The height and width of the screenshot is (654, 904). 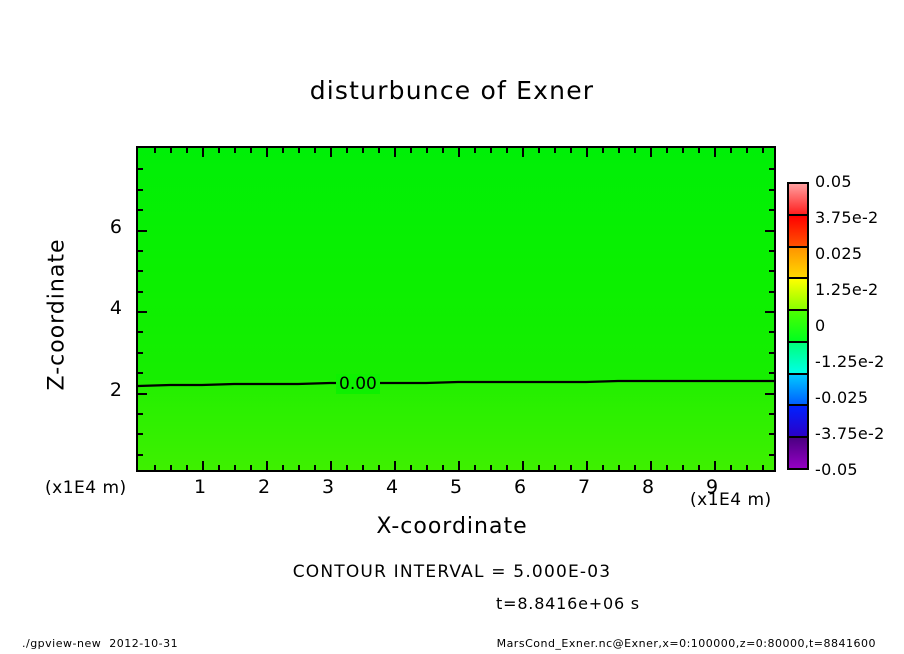 I want to click on footer-command-label: ./gpview-new 2012-10-31, so click(x=100, y=643).